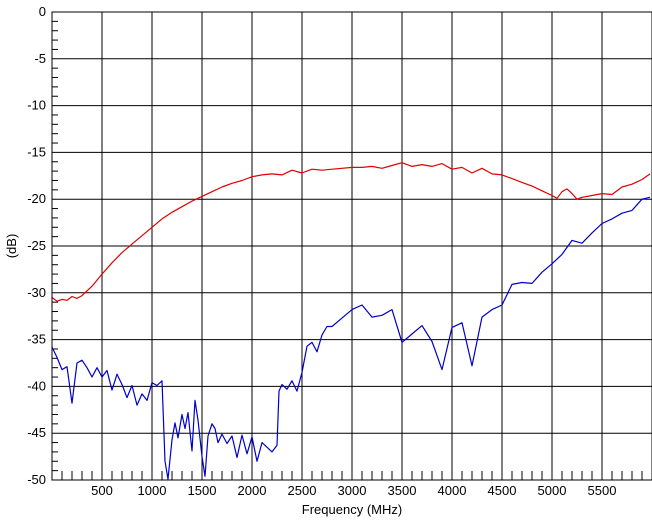 The height and width of the screenshot is (525, 652). I want to click on x-tick-label: 1500, so click(202, 490).